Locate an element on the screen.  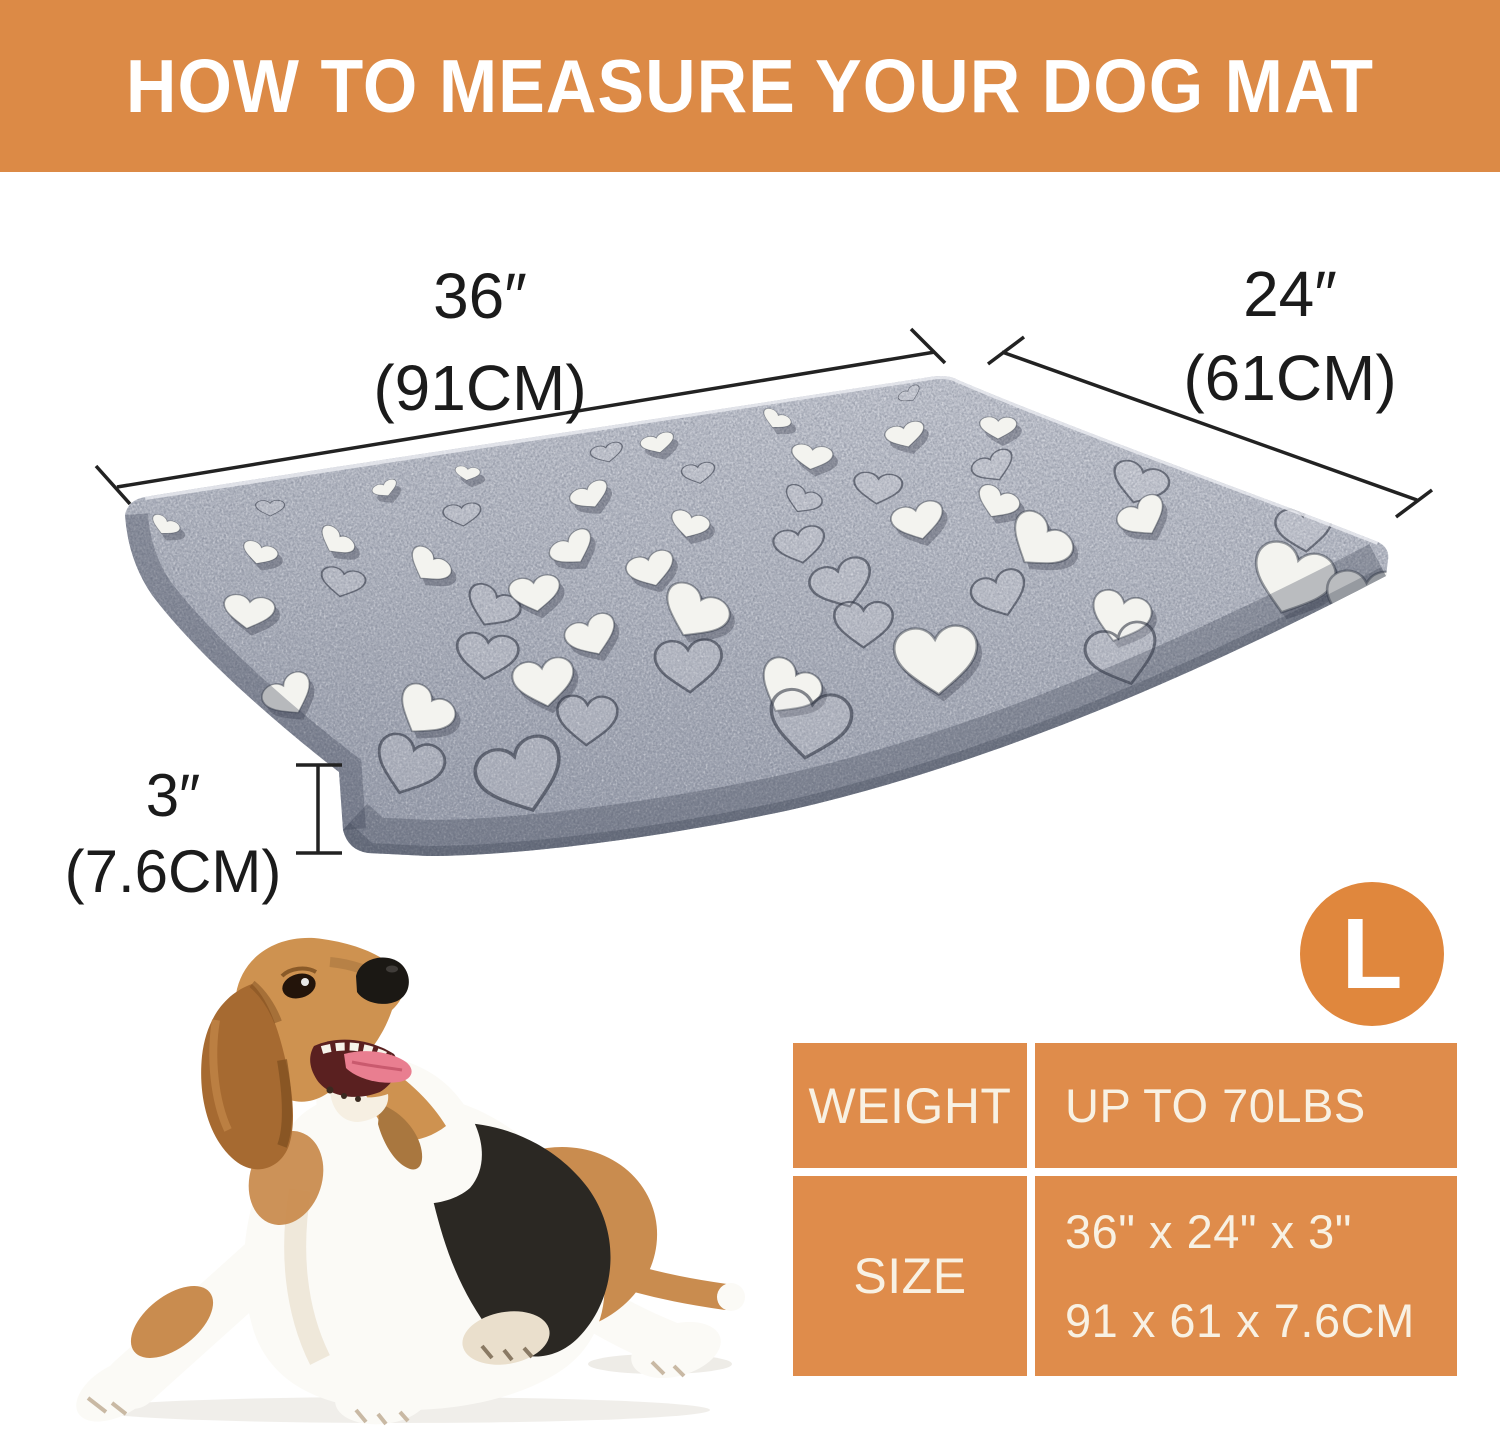
dog-eye is located at coordinates (299, 982).